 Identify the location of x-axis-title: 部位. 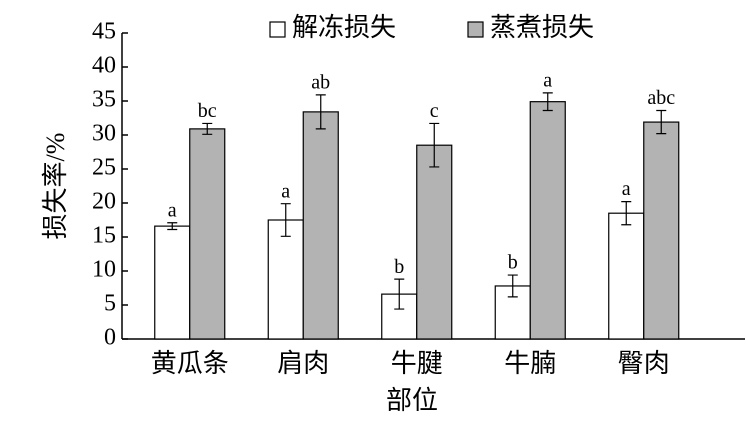
(412, 400).